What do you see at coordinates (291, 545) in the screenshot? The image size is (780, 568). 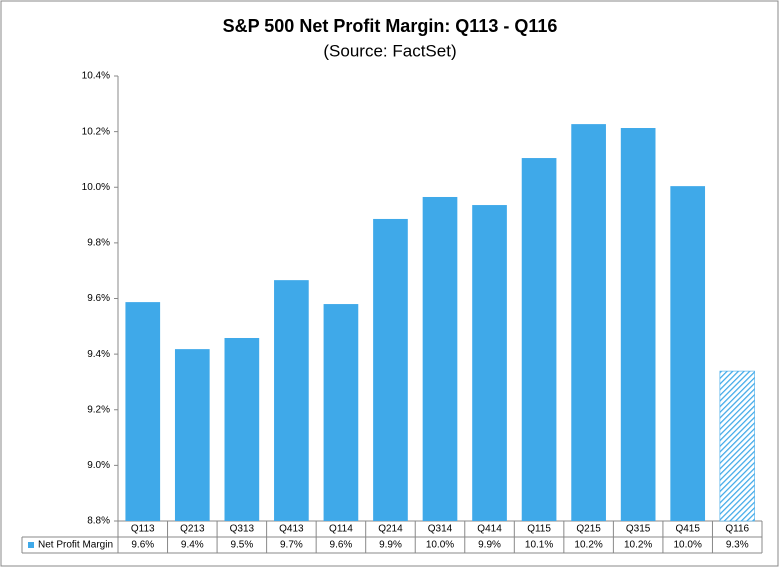 I see `table-value: 9.7%` at bounding box center [291, 545].